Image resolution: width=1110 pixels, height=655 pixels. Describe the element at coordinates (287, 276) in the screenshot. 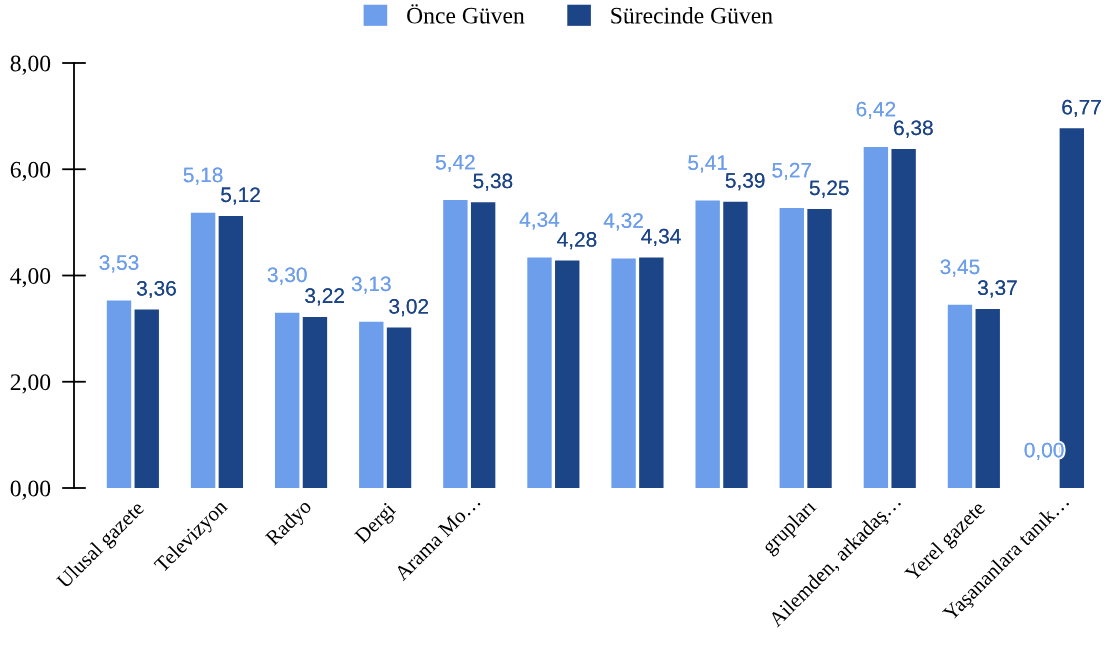

I see `data-label: 3,30` at that location.